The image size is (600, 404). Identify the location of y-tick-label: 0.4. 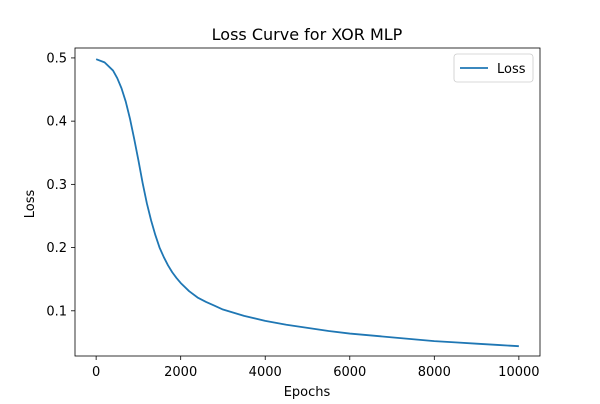
(56, 122).